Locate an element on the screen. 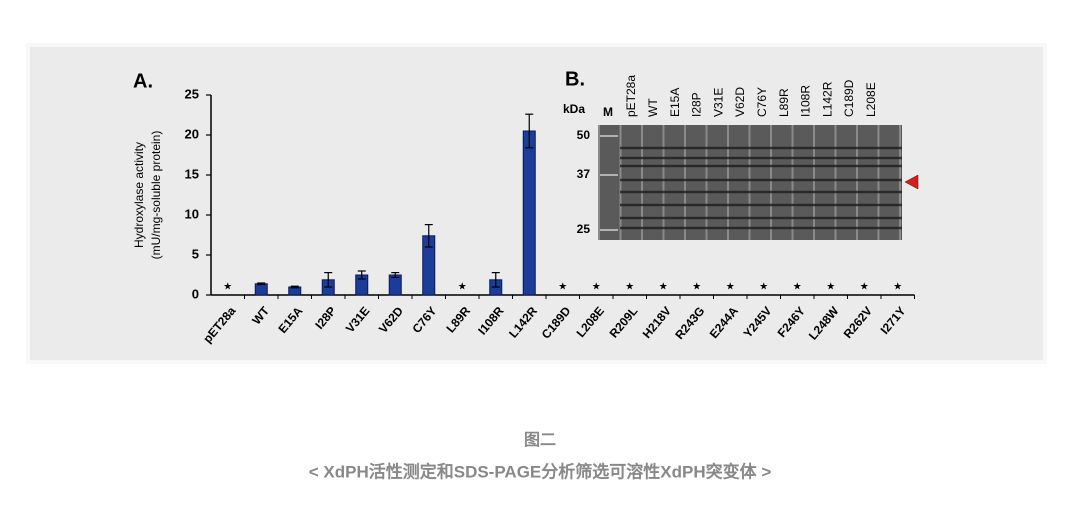  caption-title: 图二 is located at coordinates (540, 440).